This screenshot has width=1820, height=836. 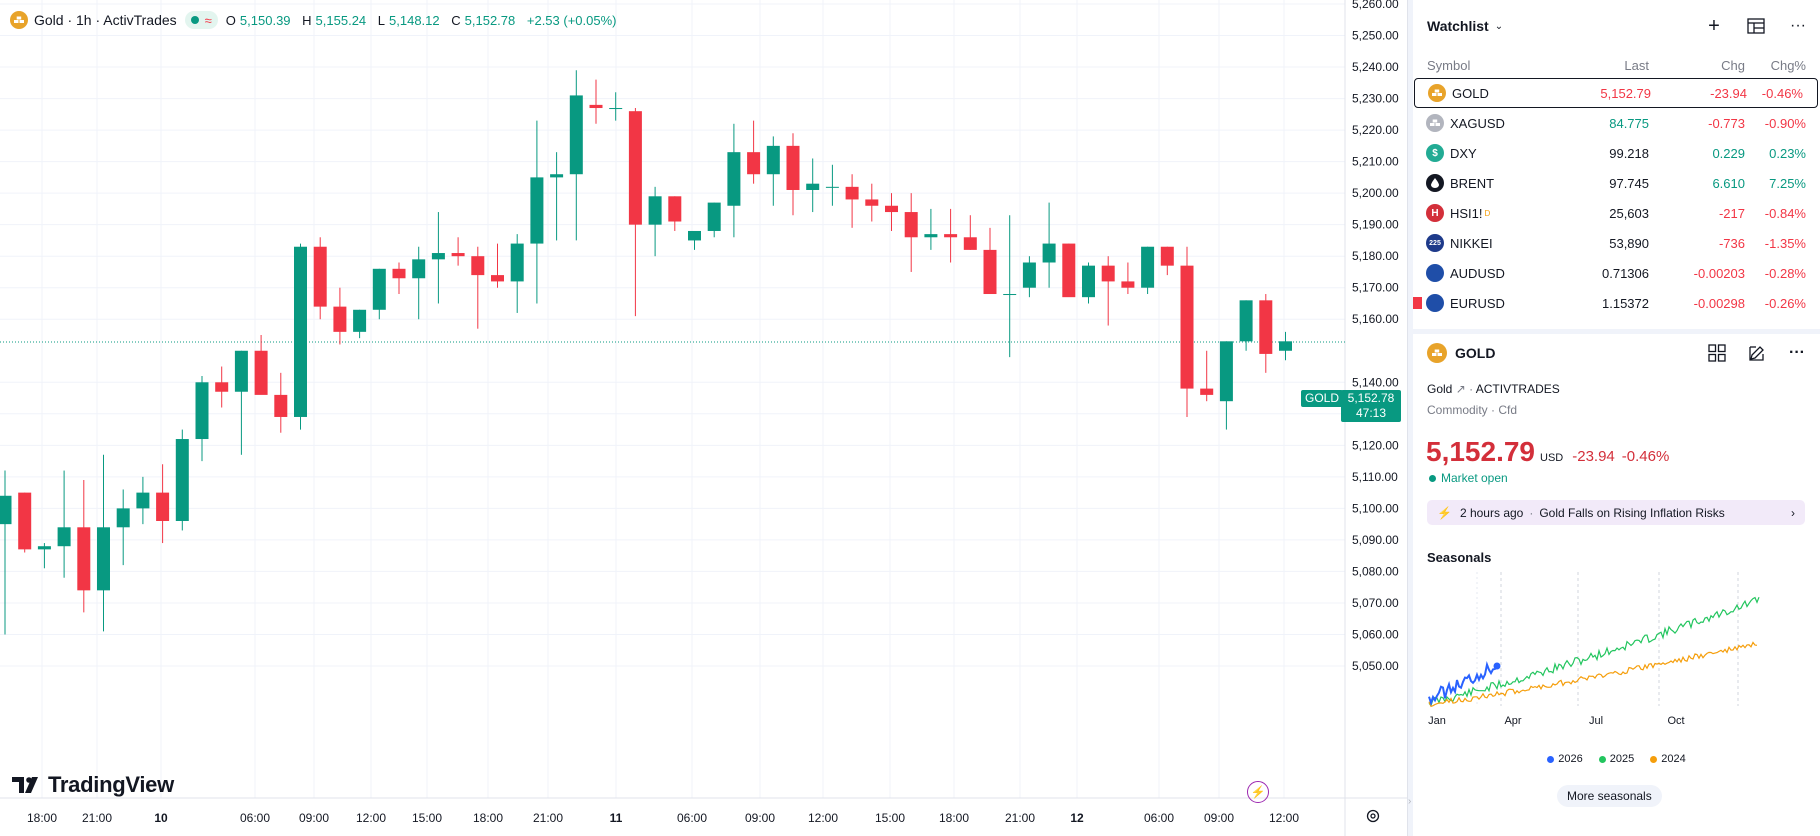 What do you see at coordinates (1616, 273) in the screenshot?
I see `watchlist-row: AUDUSD 0.71306 -0.00203 -0.28%` at bounding box center [1616, 273].